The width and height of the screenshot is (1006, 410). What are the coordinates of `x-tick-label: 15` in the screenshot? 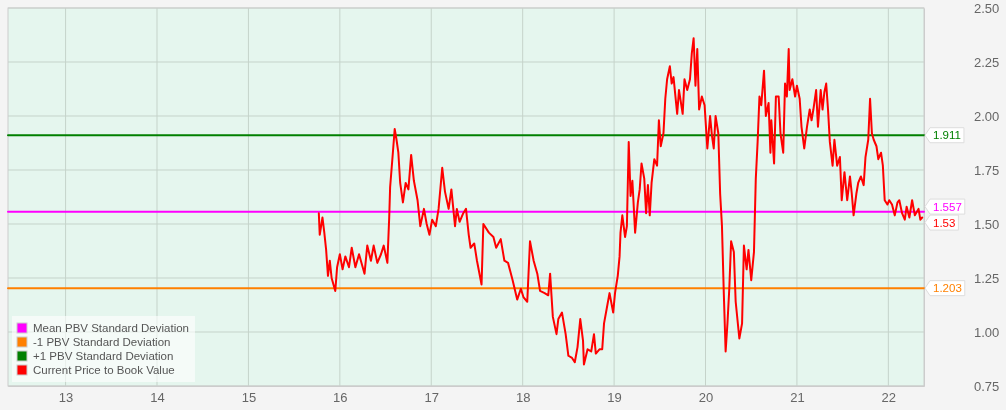 It's located at (249, 398).